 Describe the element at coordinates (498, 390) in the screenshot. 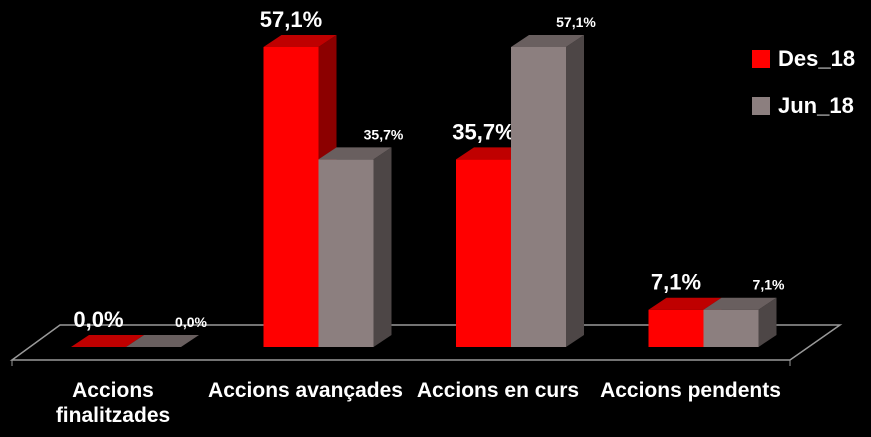

I see `x-tick-label: Accions en curs` at that location.